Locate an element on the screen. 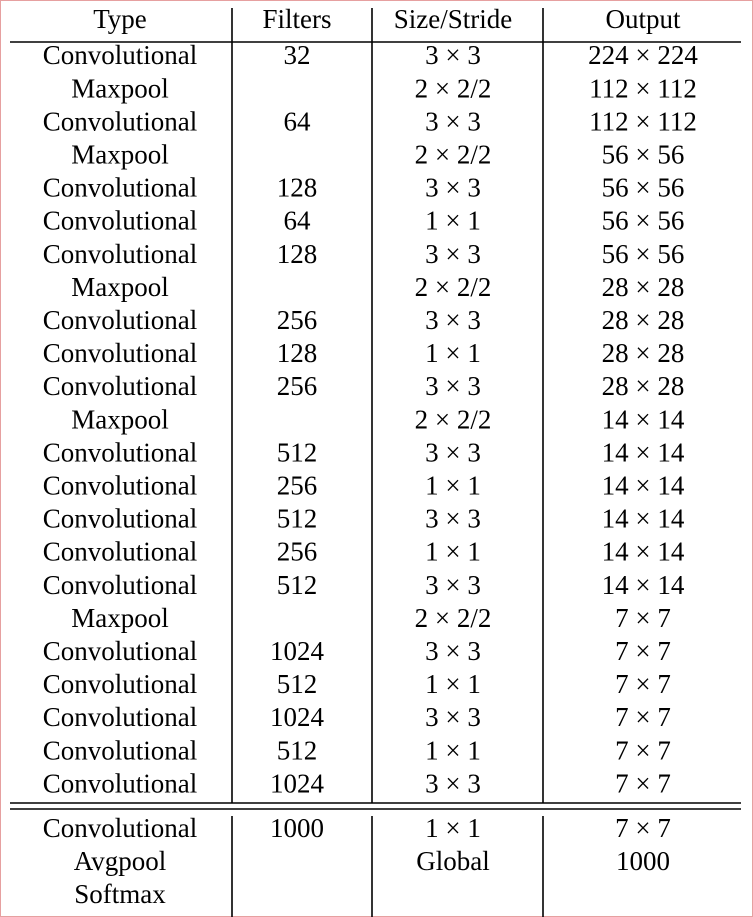  column-header: Filters is located at coordinates (296, 19).